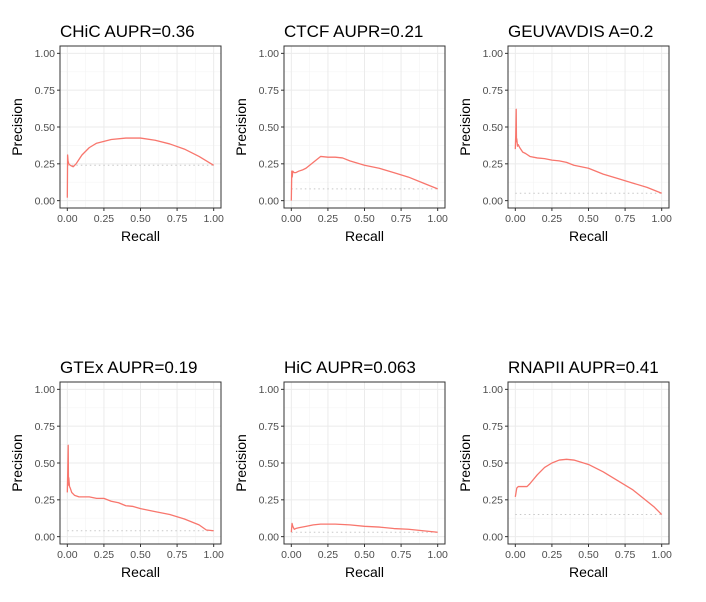  I want to click on chart-title: HiC AUPR=0.063, so click(350, 367).